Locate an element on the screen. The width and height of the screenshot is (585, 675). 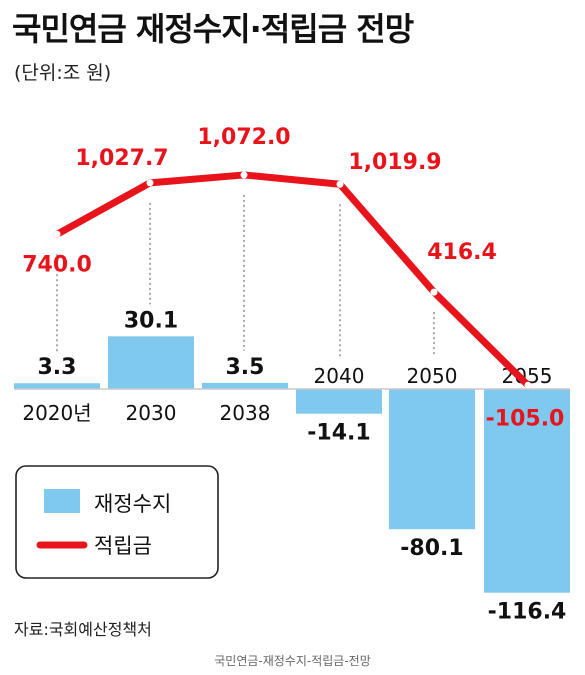
reserve-point-2038 is located at coordinates (244, 175).